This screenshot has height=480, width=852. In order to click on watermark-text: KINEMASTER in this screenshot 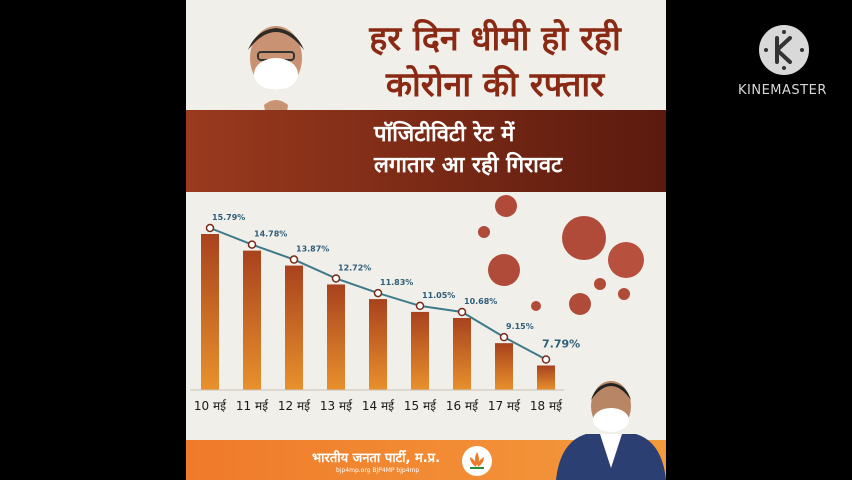, I will do `click(782, 90)`.